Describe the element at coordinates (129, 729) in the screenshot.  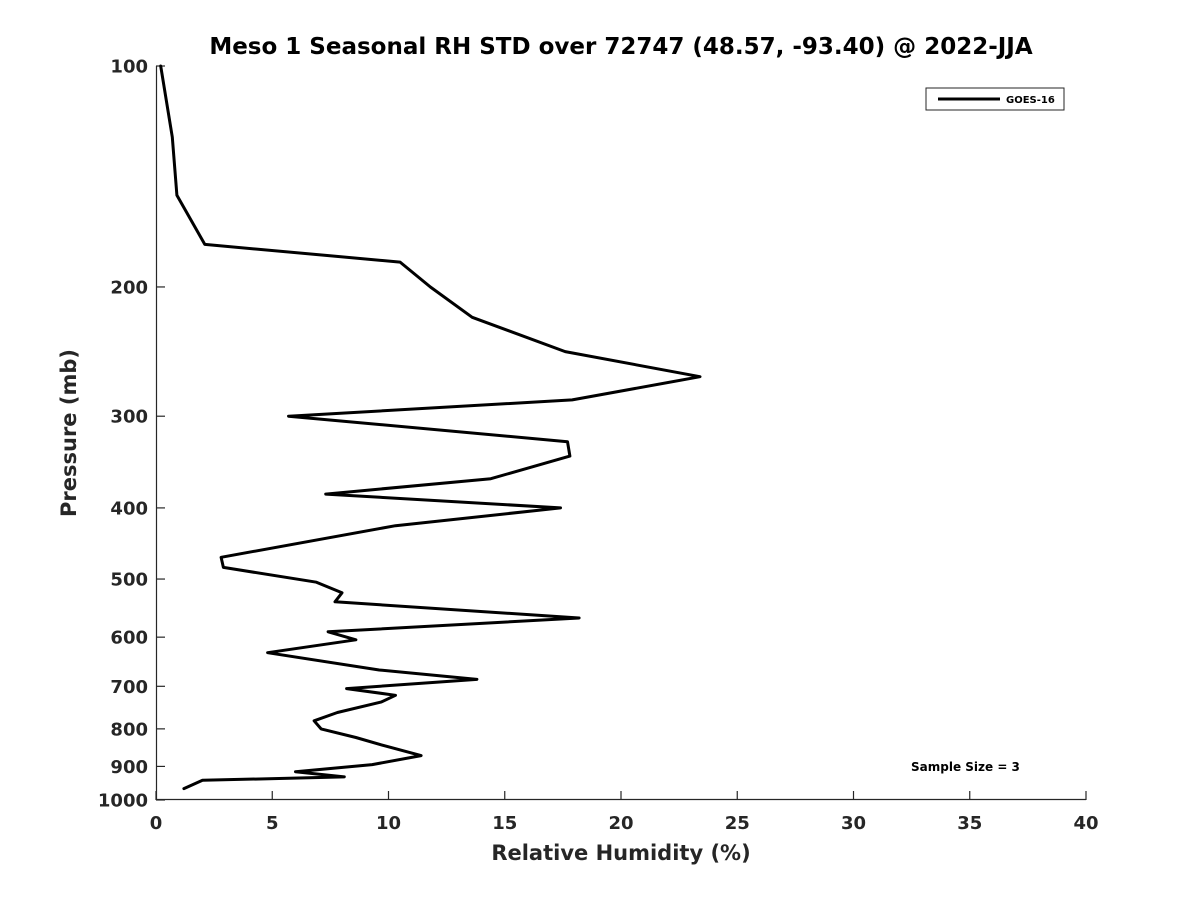
I see `y-tick-label: 800` at that location.